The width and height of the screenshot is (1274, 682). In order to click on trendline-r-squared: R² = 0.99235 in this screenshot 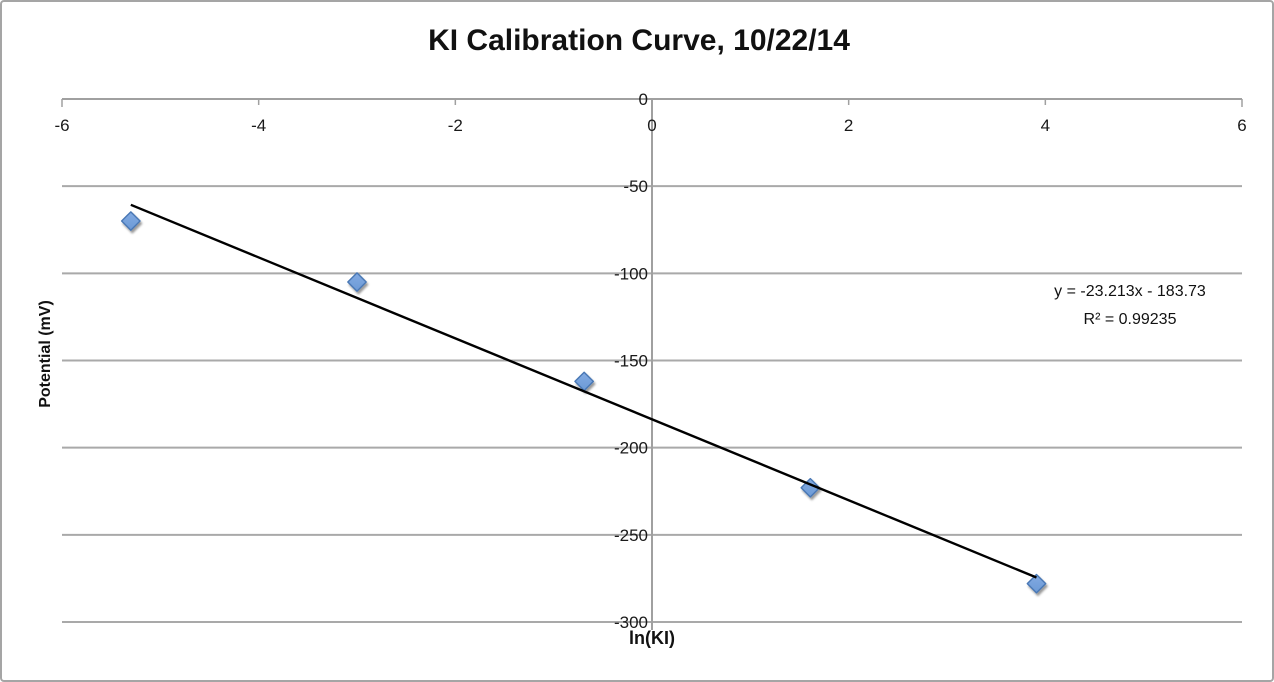, I will do `click(1130, 319)`.